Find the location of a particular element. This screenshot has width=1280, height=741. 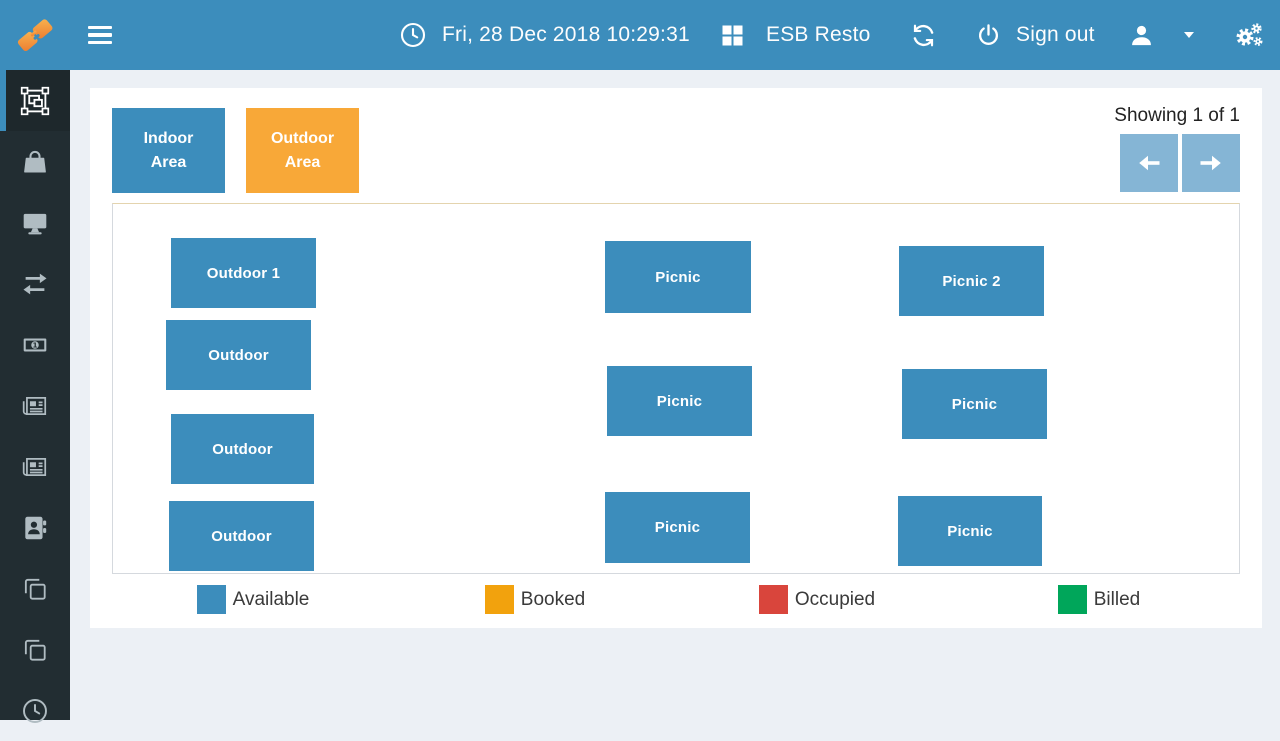

paging-status: Showing 1 of 1 is located at coordinates (1177, 115).